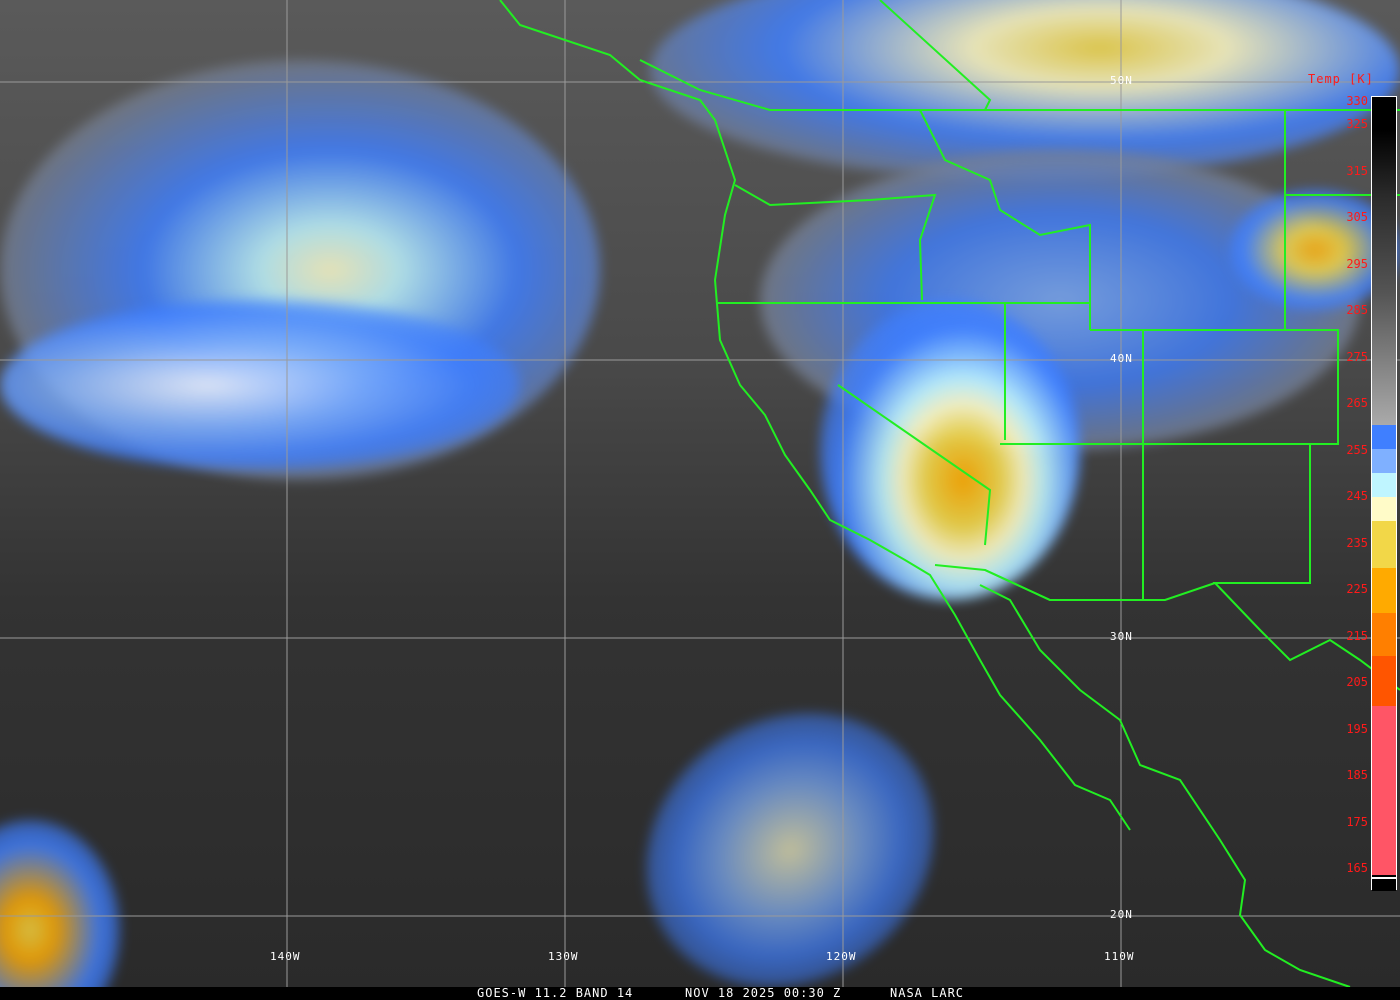 This screenshot has height=1000, width=1400. Describe the element at coordinates (914, 465) in the screenshot. I see `border-ca-nv` at that location.